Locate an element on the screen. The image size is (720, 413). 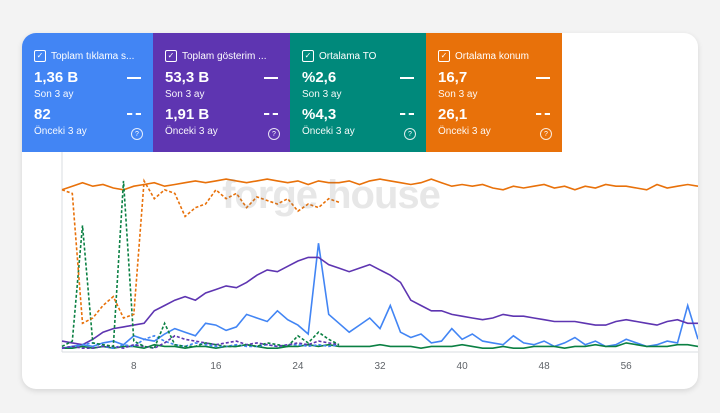
metric-previous-value: %4,3 is located at coordinates (319, 114).